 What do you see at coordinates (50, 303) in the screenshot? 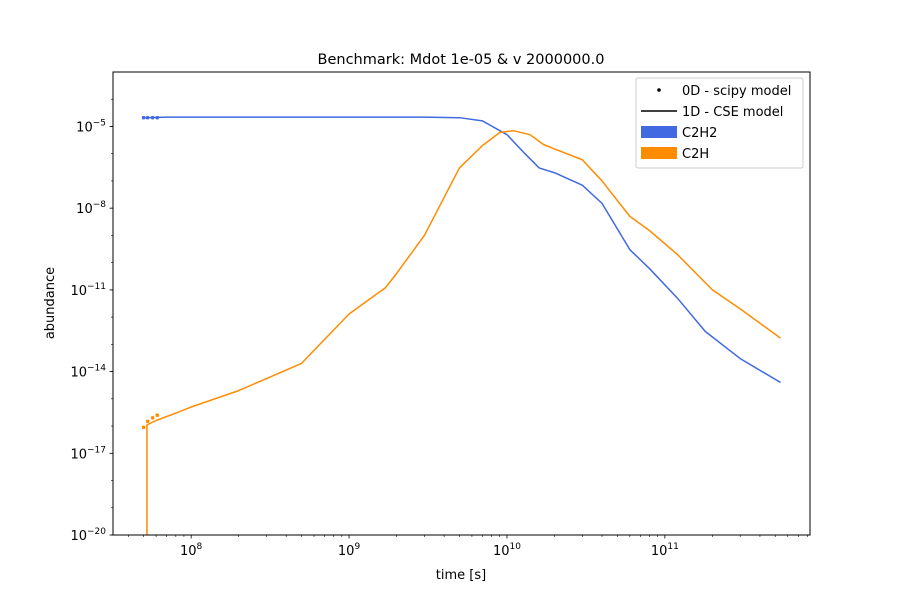
I see `y-axis-label: abundance` at bounding box center [50, 303].